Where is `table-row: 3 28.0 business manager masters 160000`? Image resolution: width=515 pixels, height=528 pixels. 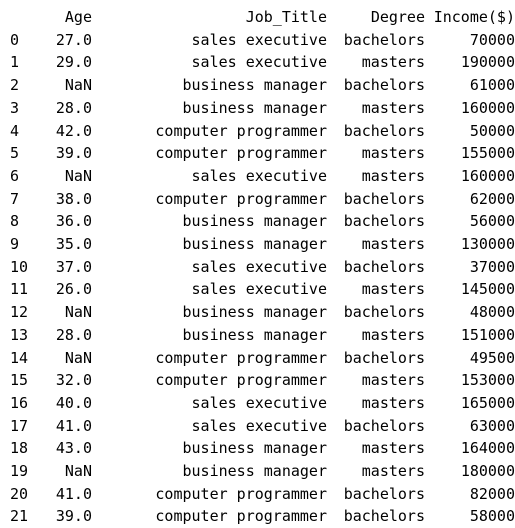
table-row: 3 28.0 business manager masters 160000 is located at coordinates (262, 108).